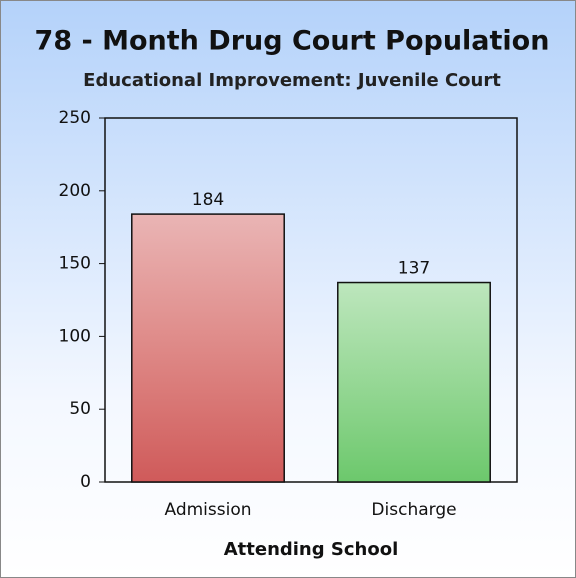 Image resolution: width=576 pixels, height=578 pixels. I want to click on chart-title: 78 - Month Drug Court Population, so click(292, 41).